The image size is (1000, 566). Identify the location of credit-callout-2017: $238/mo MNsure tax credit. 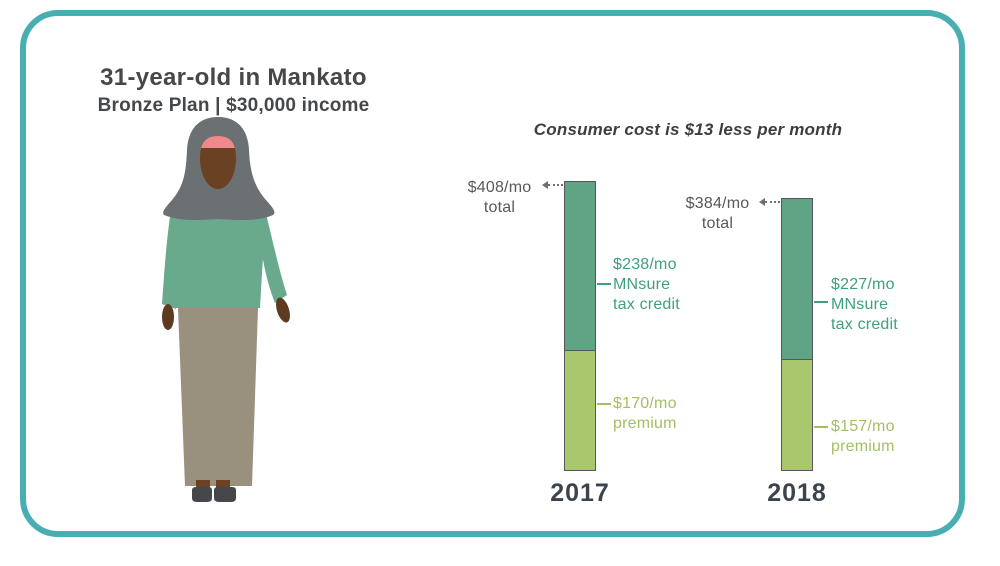
(646, 285).